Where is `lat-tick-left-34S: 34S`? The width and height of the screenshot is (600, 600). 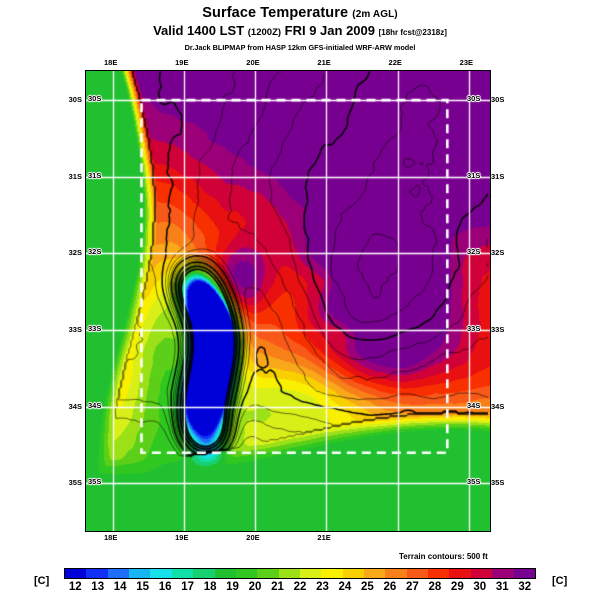 lat-tick-left-34S: 34S is located at coordinates (75, 406).